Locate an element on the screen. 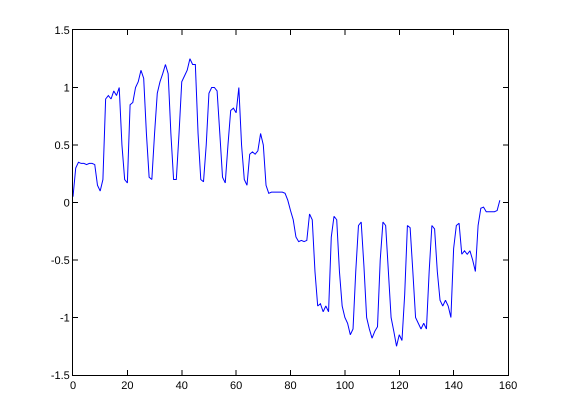  x-tick-label: 20 is located at coordinates (127, 386).